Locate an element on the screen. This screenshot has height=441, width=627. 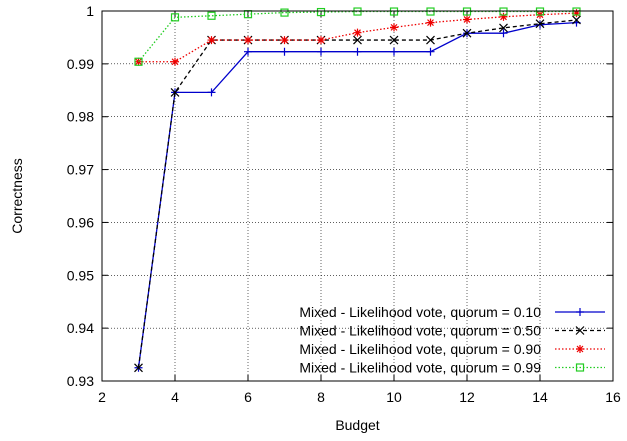
legend-item: Mixed - Likelihood vote, quorum = 0.90 is located at coordinates (452, 349).